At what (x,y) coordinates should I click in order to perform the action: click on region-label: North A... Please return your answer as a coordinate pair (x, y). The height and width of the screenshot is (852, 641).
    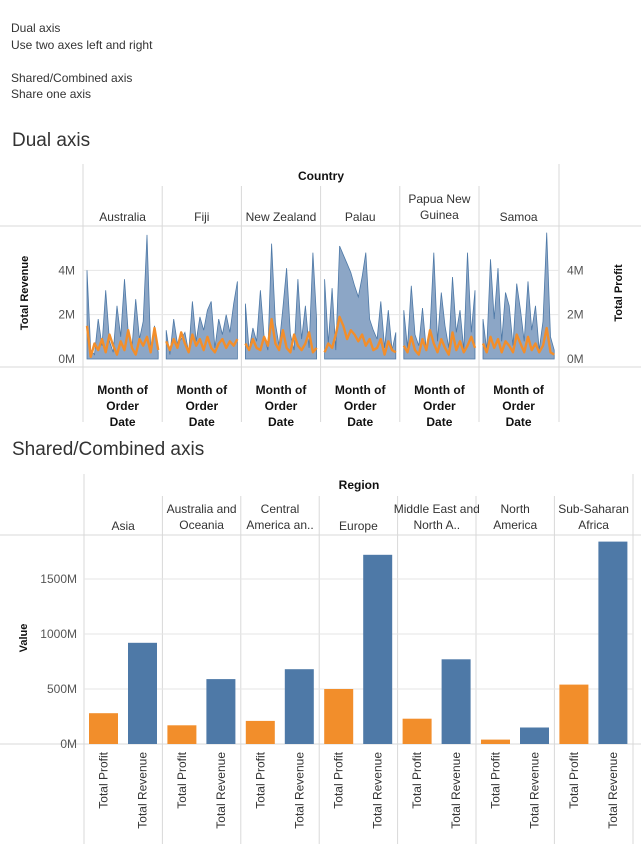
    Looking at the image, I should click on (436, 525).